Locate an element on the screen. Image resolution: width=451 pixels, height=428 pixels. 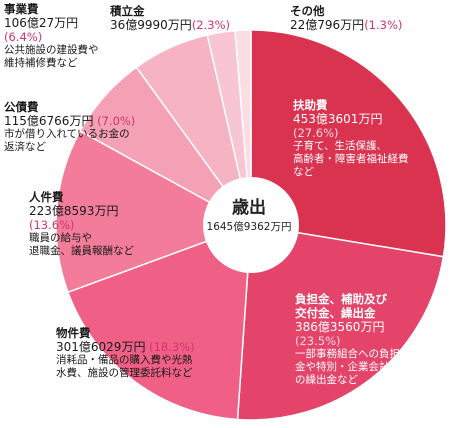
slice-desc-line: 金や特別・企業会計へ is located at coordinates (347, 367).